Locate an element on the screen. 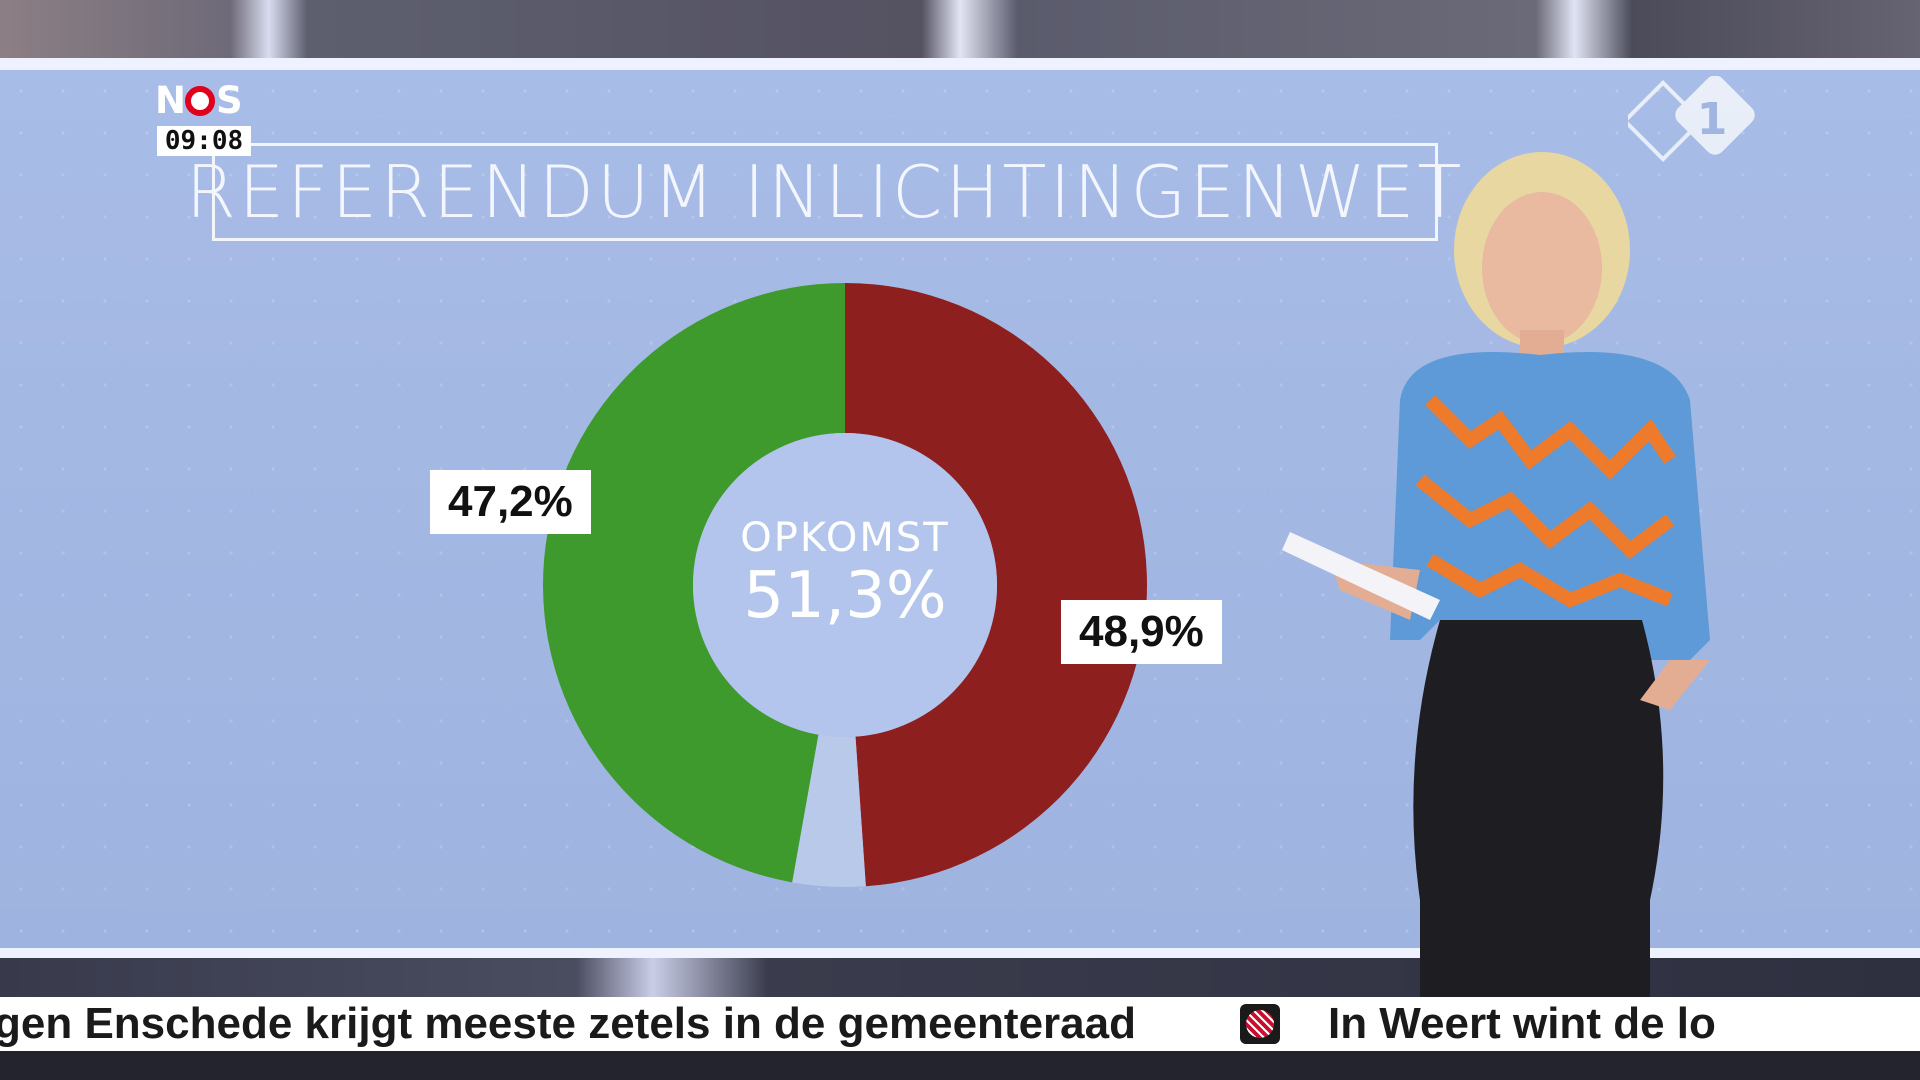 The width and height of the screenshot is (1920, 1080). turnout-label: OPKOMST 51,3% is located at coordinates (845, 574).